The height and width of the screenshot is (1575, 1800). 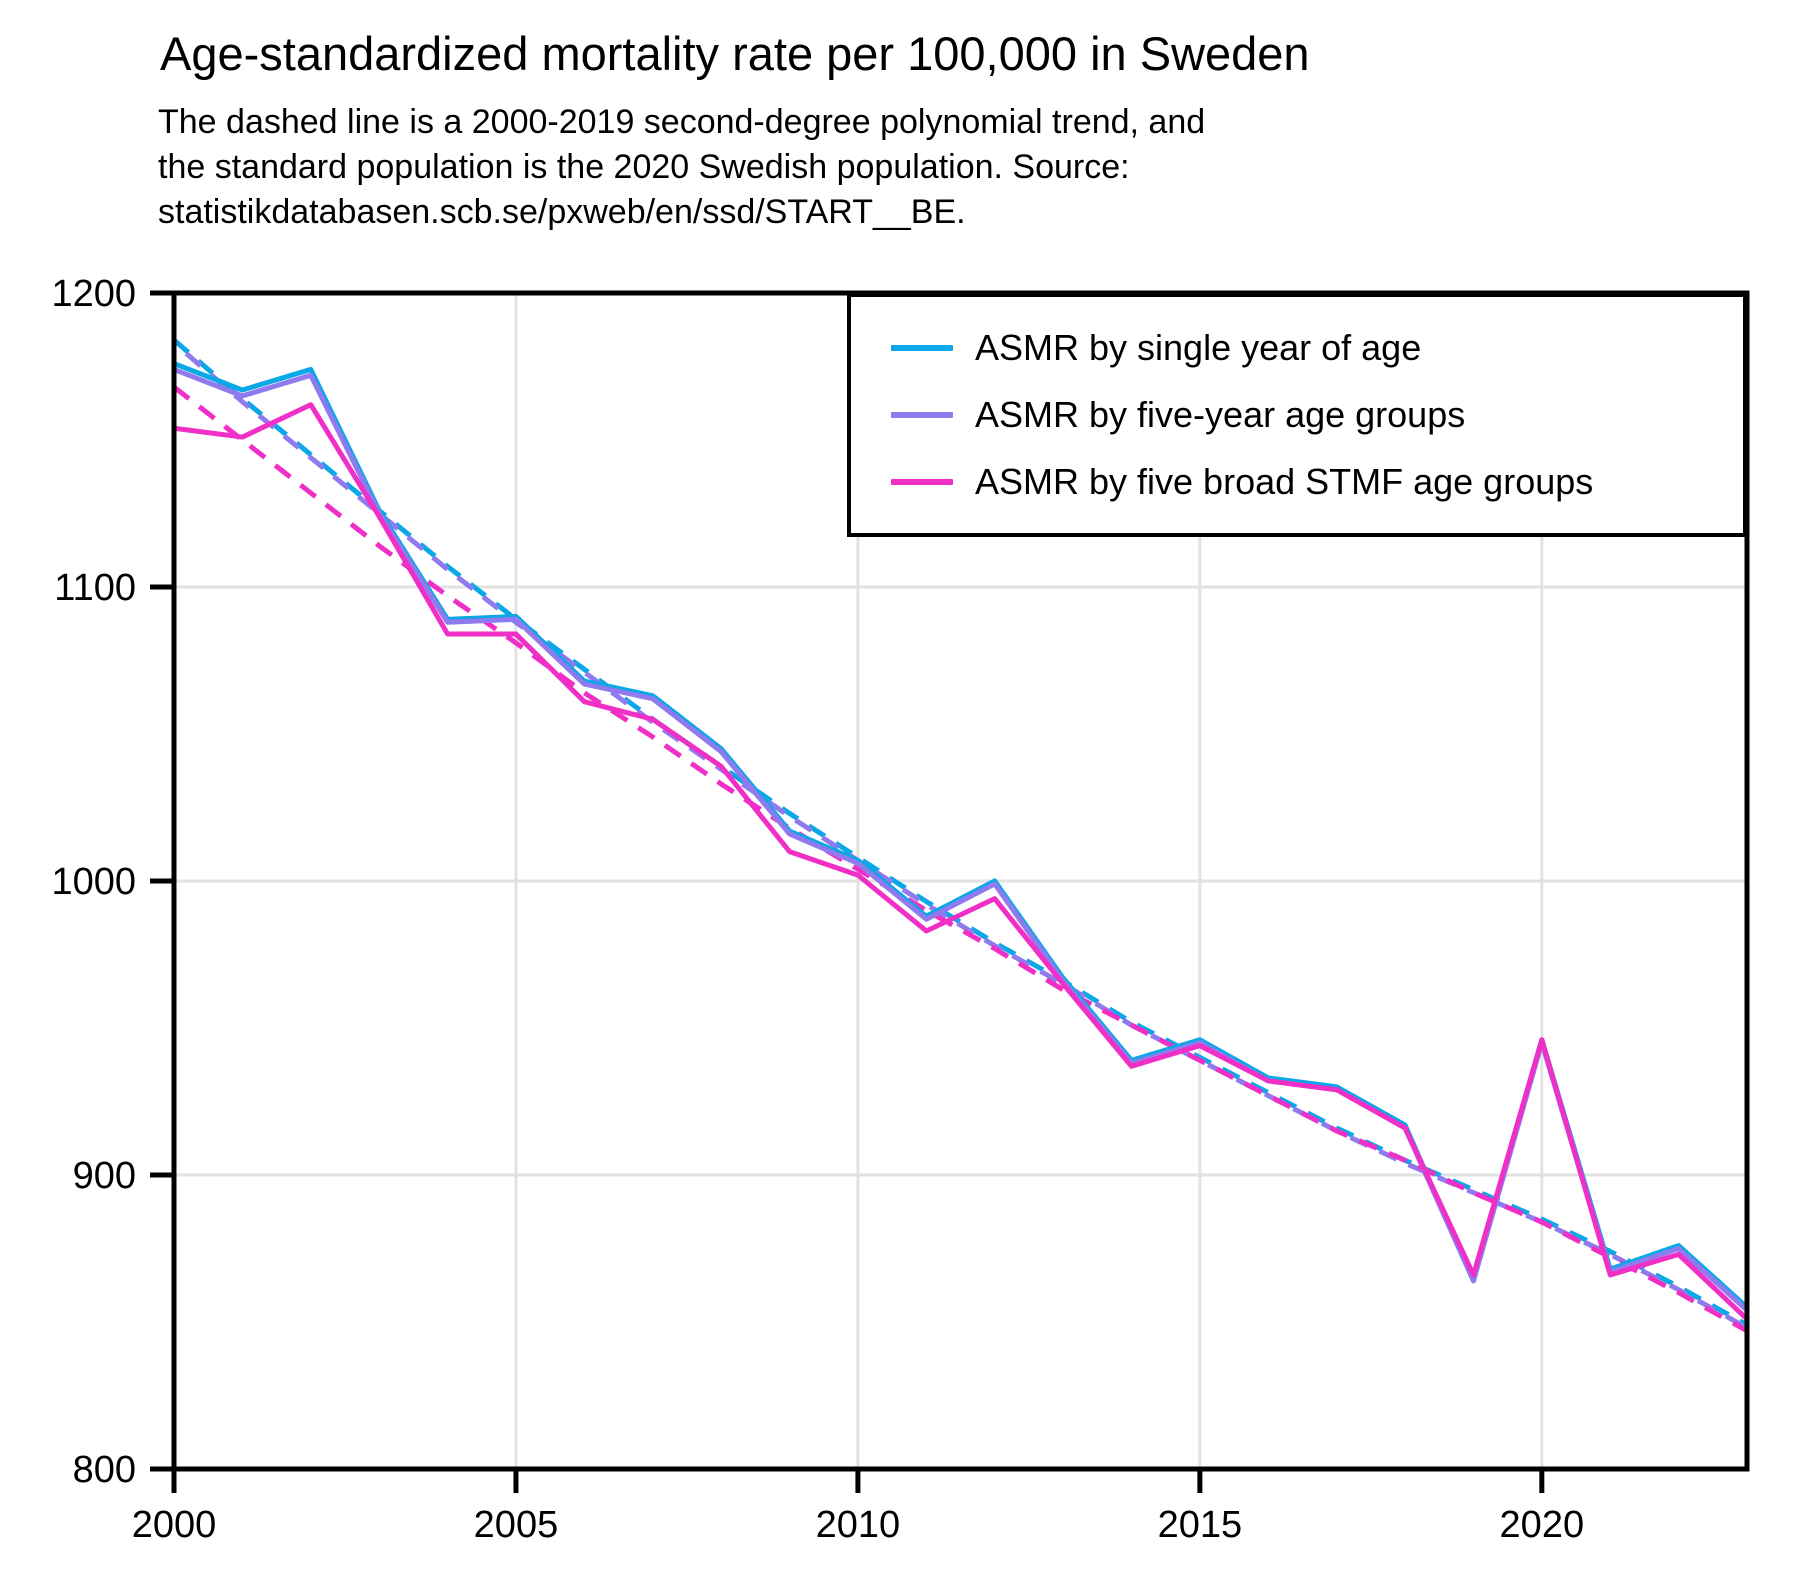 I want to click on y-tick-label-1200: 1200, so click(x=93, y=294).